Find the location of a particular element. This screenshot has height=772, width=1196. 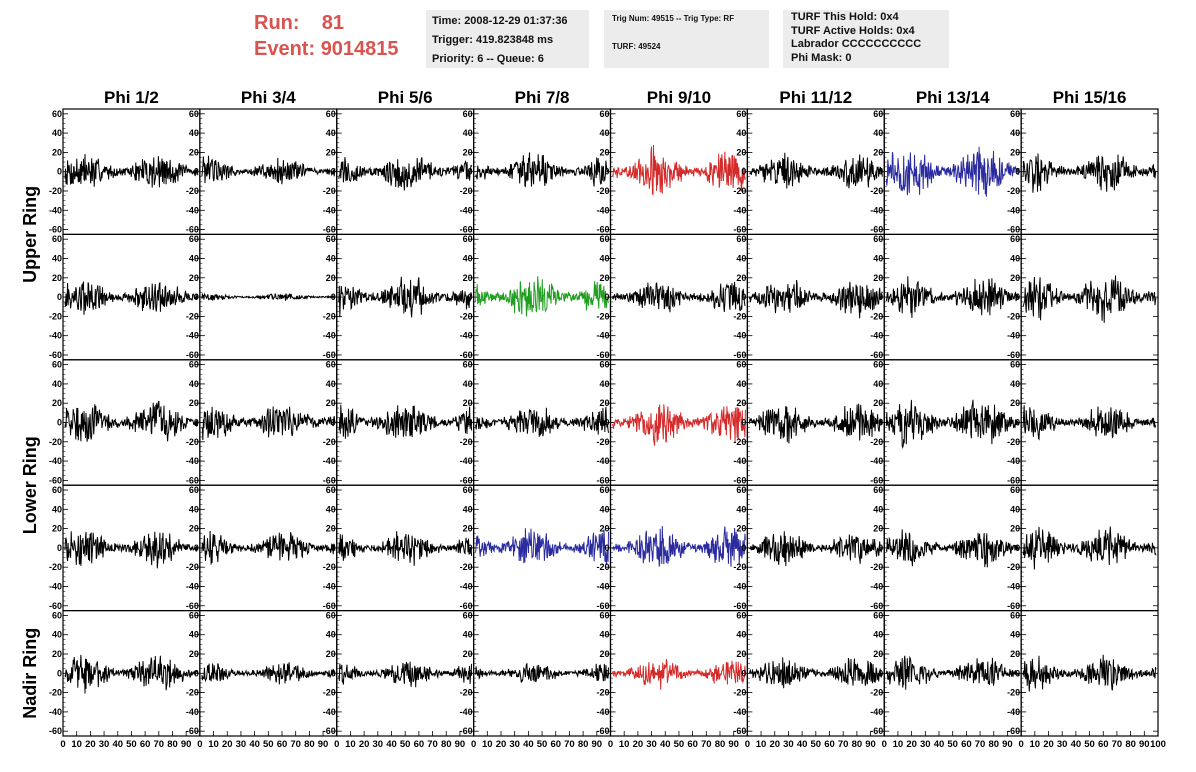

x-tick-label: 90 is located at coordinates (733, 744).